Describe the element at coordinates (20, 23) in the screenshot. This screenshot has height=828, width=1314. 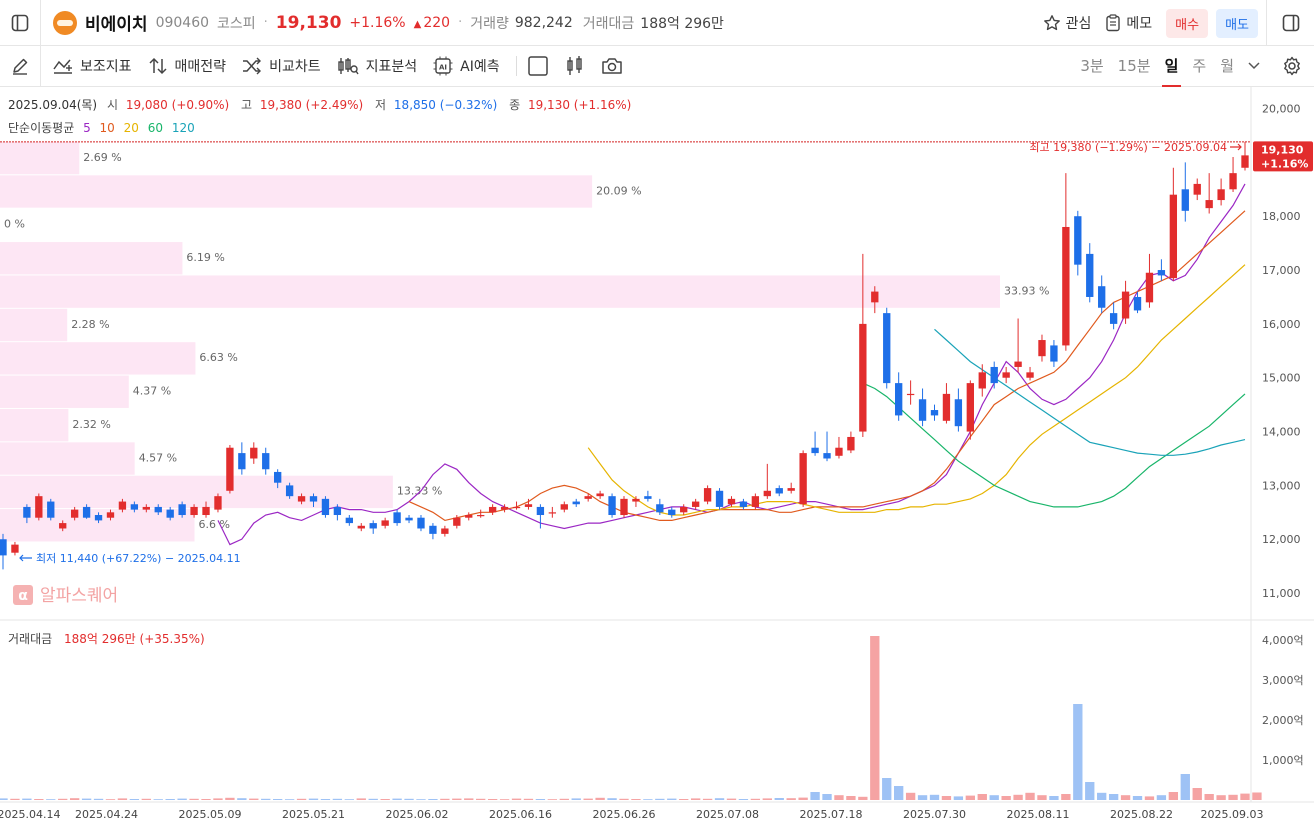
I see `sidebar-toggle-button` at that location.